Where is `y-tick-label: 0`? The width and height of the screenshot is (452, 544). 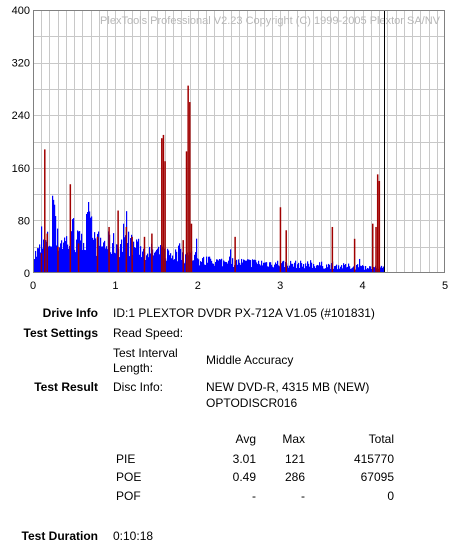
y-tick-label: 0 is located at coordinates (27, 274).